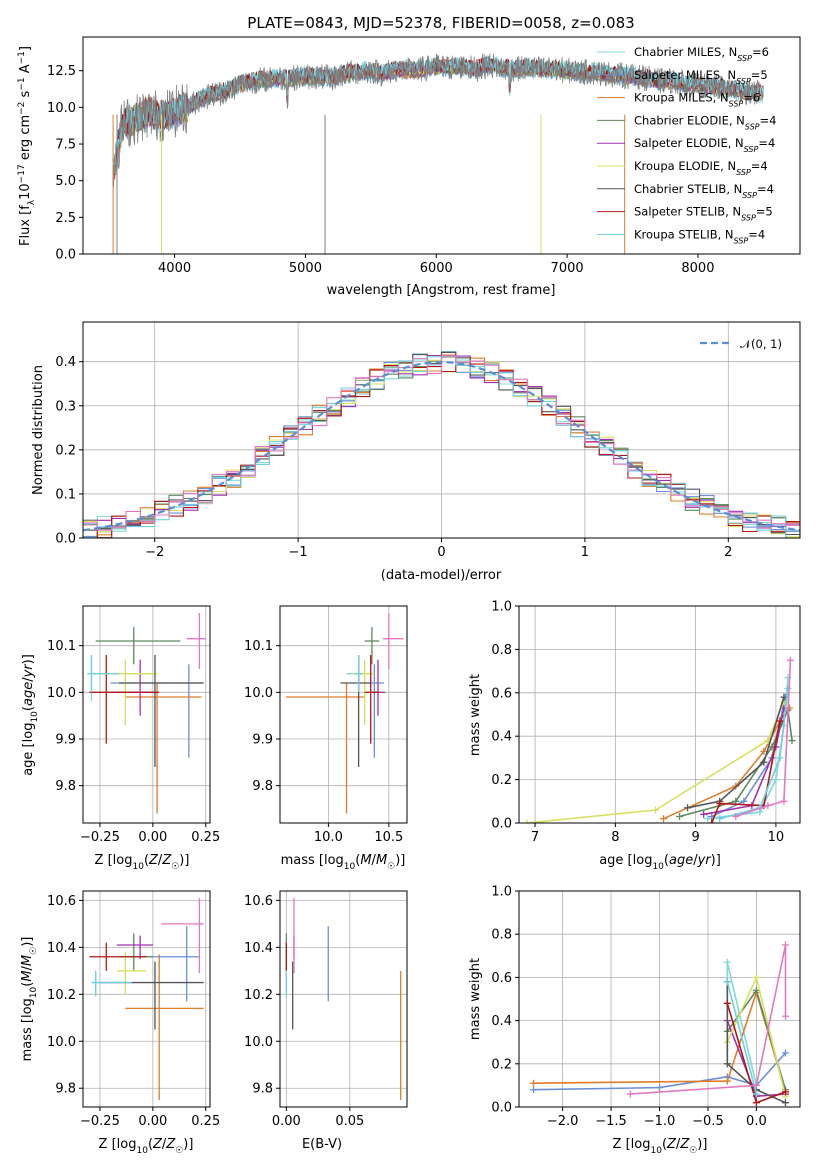 This screenshot has width=819, height=1170. I want to click on residuals-ytick-label: 0.2, so click(65, 450).